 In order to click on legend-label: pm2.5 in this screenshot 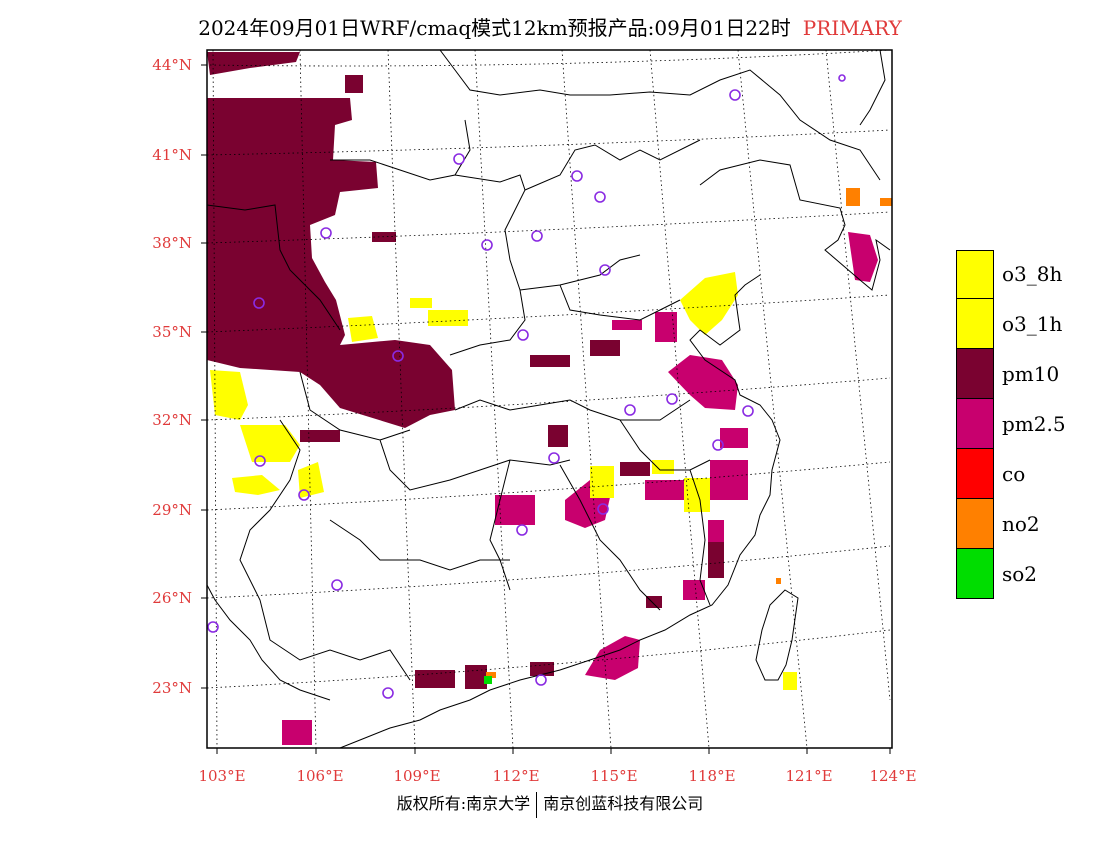, I will do `click(1034, 424)`.